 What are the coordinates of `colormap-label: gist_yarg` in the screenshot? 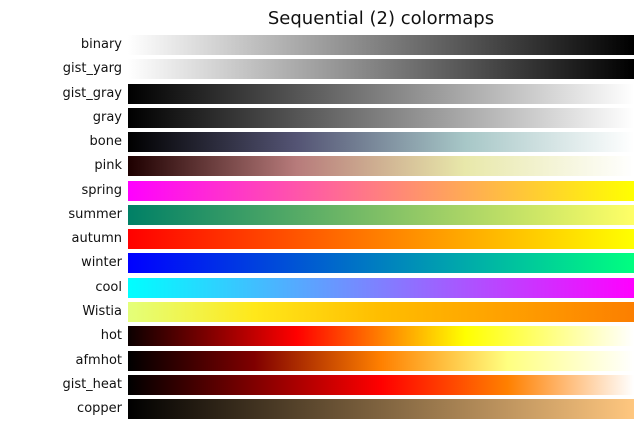 It's located at (92, 68).